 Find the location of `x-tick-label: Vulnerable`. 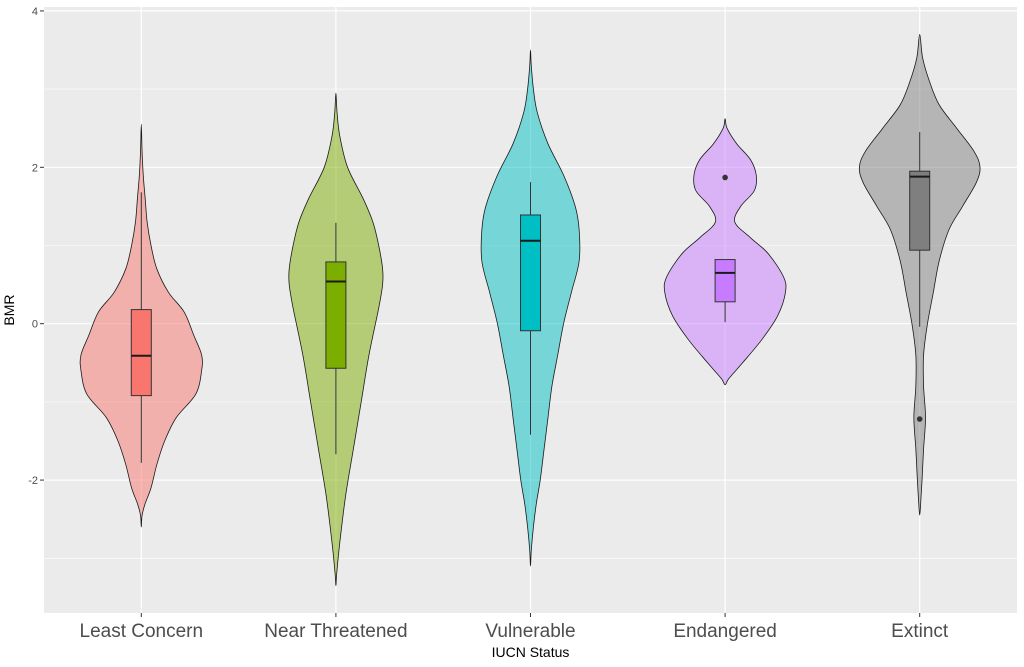

x-tick-label: Vulnerable is located at coordinates (530, 631).